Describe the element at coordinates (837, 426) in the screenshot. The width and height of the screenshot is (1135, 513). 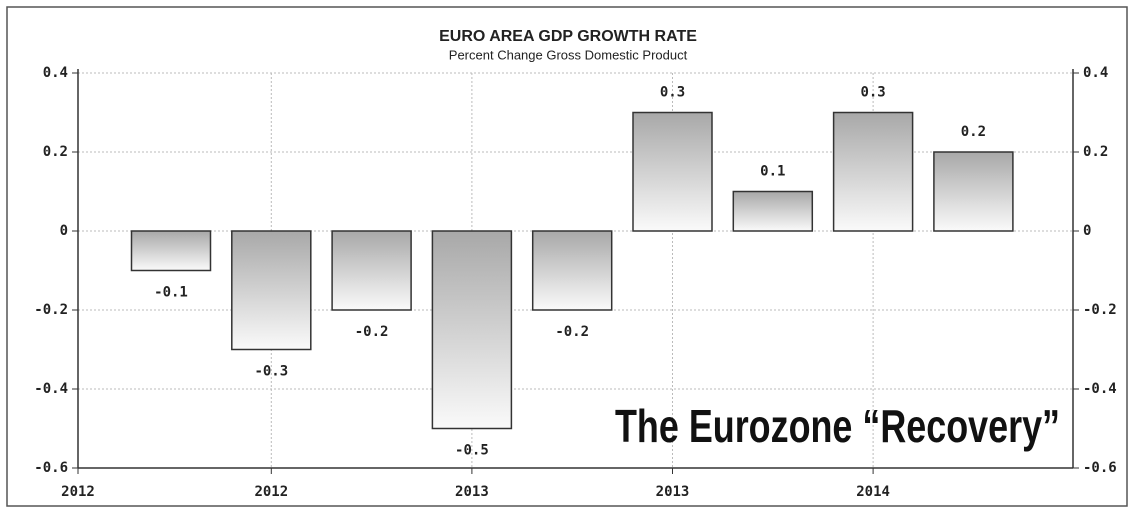
I see `annotation: The Eurozone “Recovery”` at that location.